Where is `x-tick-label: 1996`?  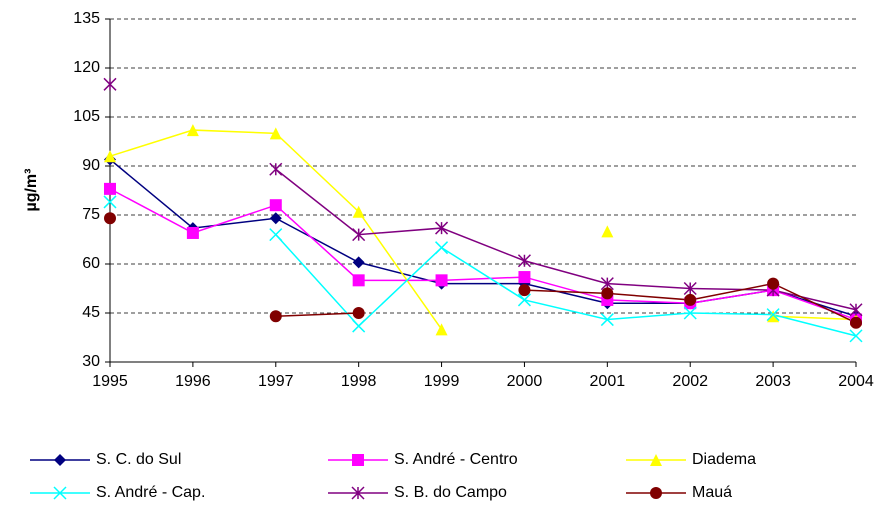
x-tick-label: 1996 is located at coordinates (193, 381).